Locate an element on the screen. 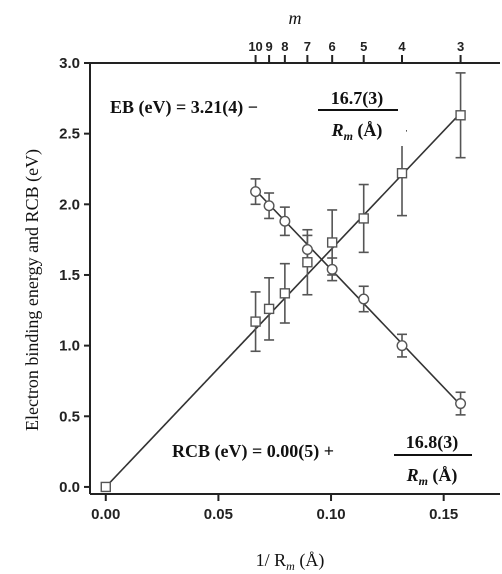  rcb-den-unit: (Å) is located at coordinates (443, 475).